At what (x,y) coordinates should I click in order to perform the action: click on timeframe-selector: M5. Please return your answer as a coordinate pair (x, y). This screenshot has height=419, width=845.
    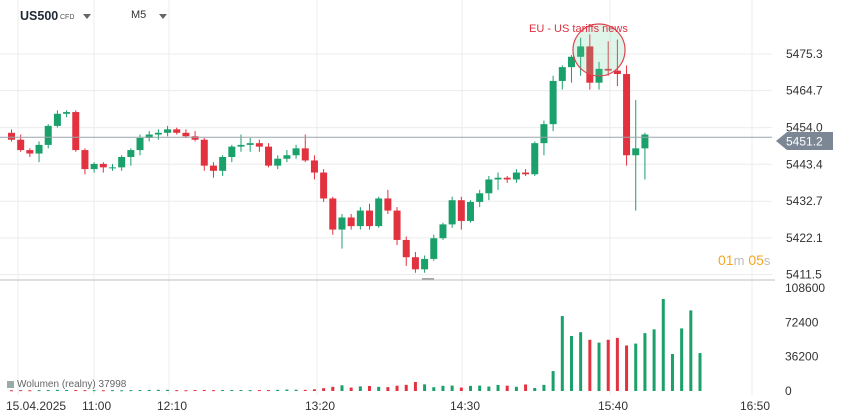
    Looking at the image, I should click on (139, 15).